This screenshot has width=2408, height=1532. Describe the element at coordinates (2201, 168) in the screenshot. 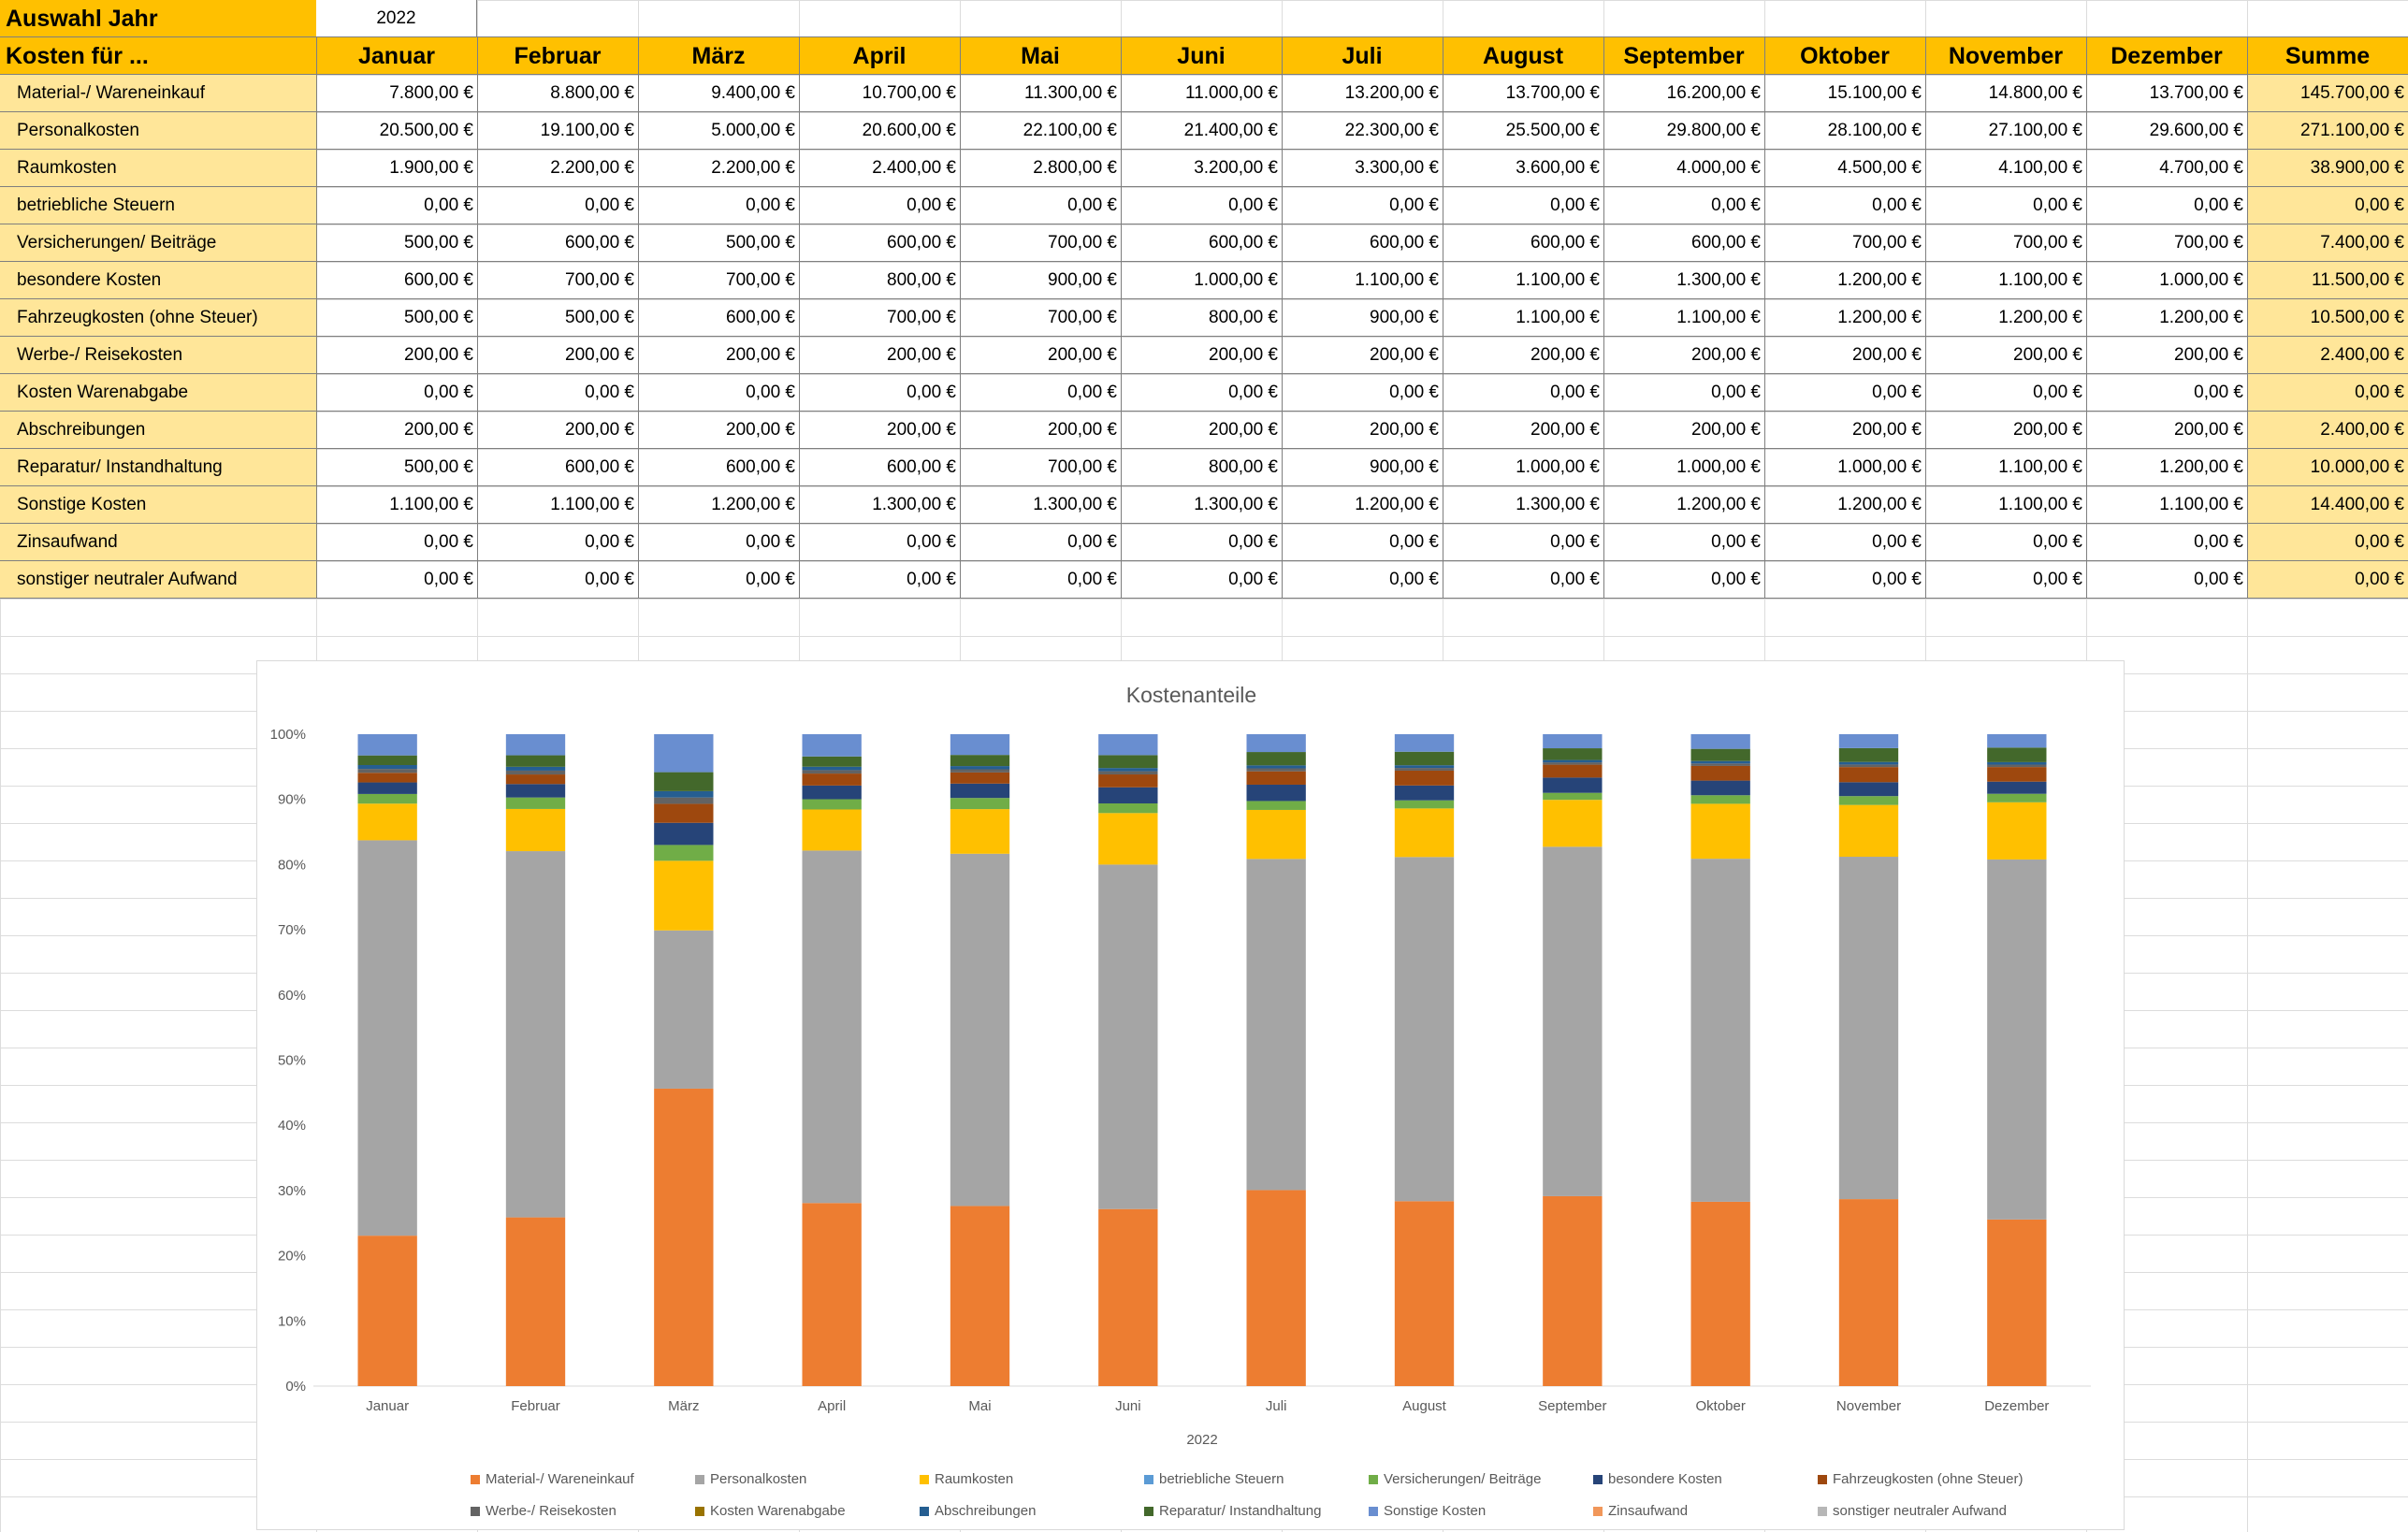

I see `cost-cell: 4.700,00 €` at that location.